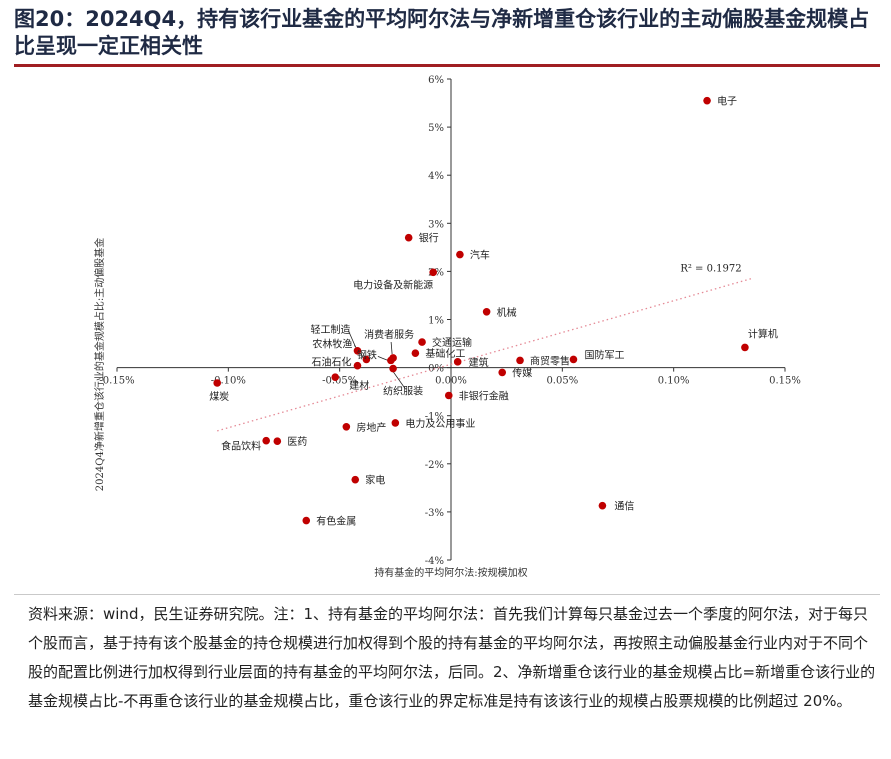  Describe the element at coordinates (436, 224) in the screenshot. I see `y-tick-label: 3%` at that location.